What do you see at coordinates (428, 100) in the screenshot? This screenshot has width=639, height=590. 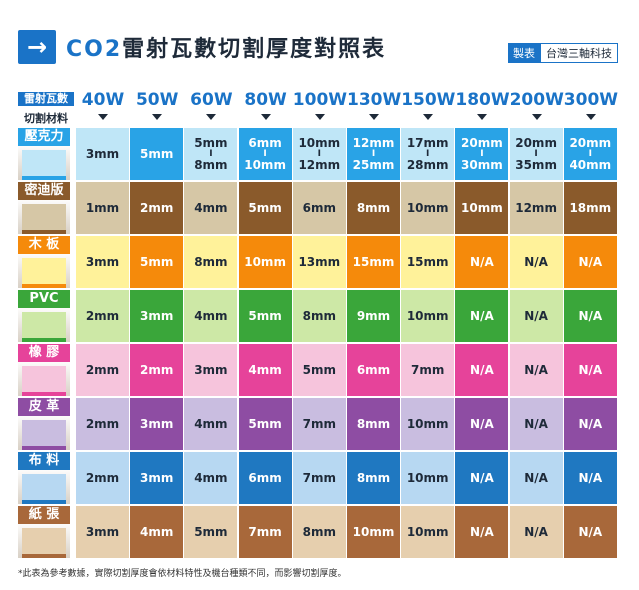 I see `power-label: 150W` at bounding box center [428, 100].